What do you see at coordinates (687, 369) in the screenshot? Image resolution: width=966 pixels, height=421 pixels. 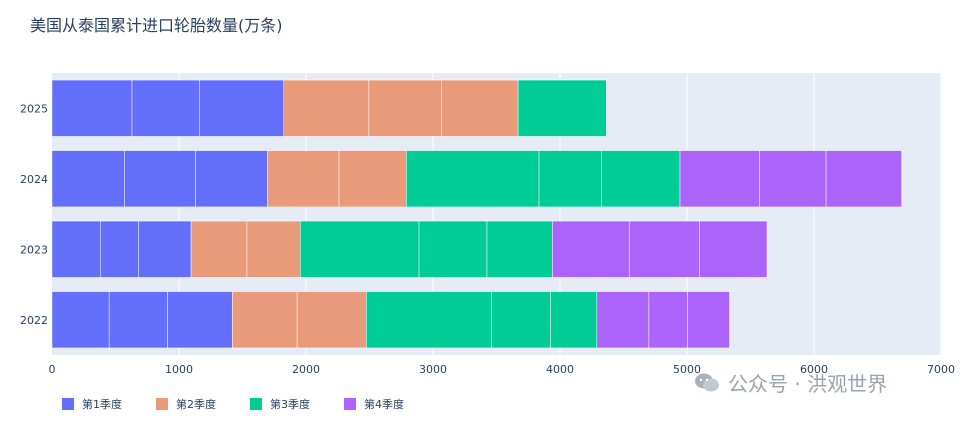 I see `x-tick-label: 5000` at bounding box center [687, 369].